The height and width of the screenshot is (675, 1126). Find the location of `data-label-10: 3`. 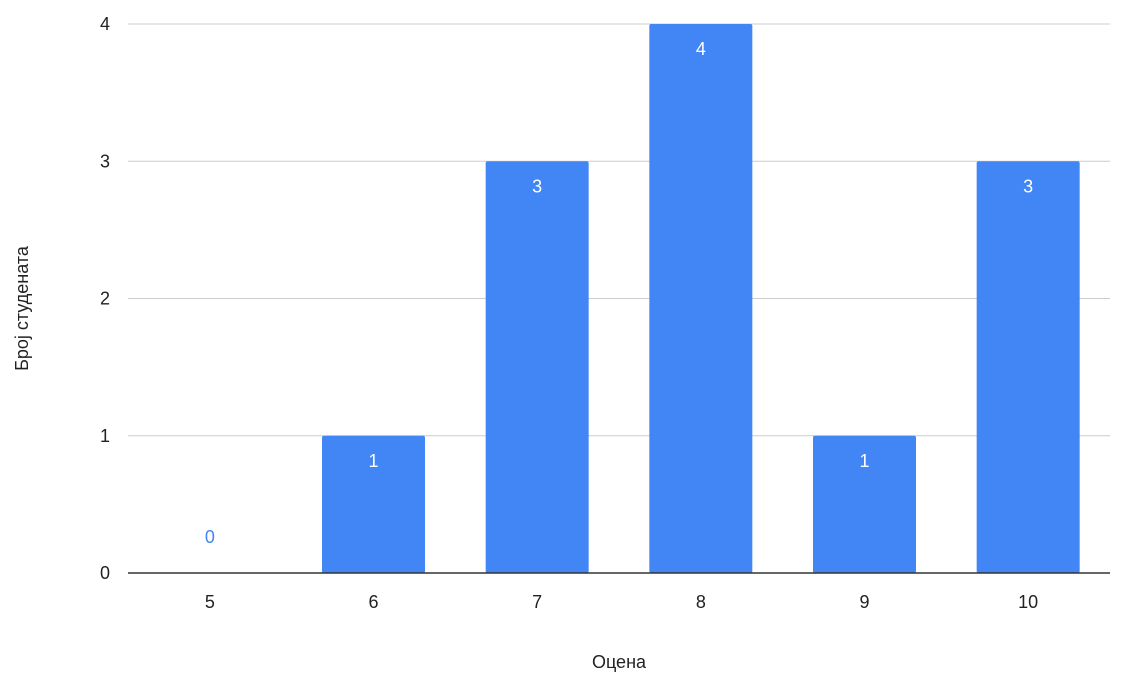

data-label-10: 3 is located at coordinates (1028, 186).